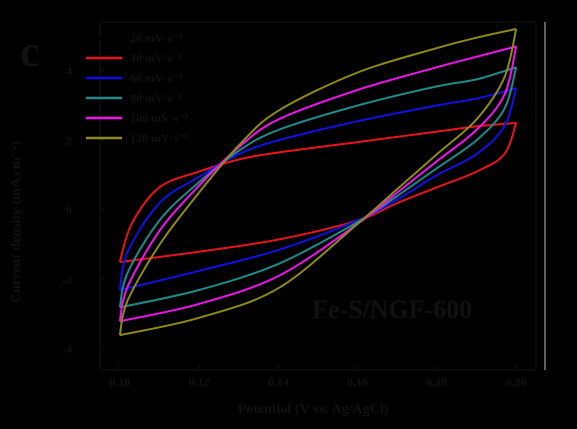 Image resolution: width=577 pixels, height=429 pixels. What do you see at coordinates (436, 382) in the screenshot?
I see `x-tick-label: 0.18` at bounding box center [436, 382].